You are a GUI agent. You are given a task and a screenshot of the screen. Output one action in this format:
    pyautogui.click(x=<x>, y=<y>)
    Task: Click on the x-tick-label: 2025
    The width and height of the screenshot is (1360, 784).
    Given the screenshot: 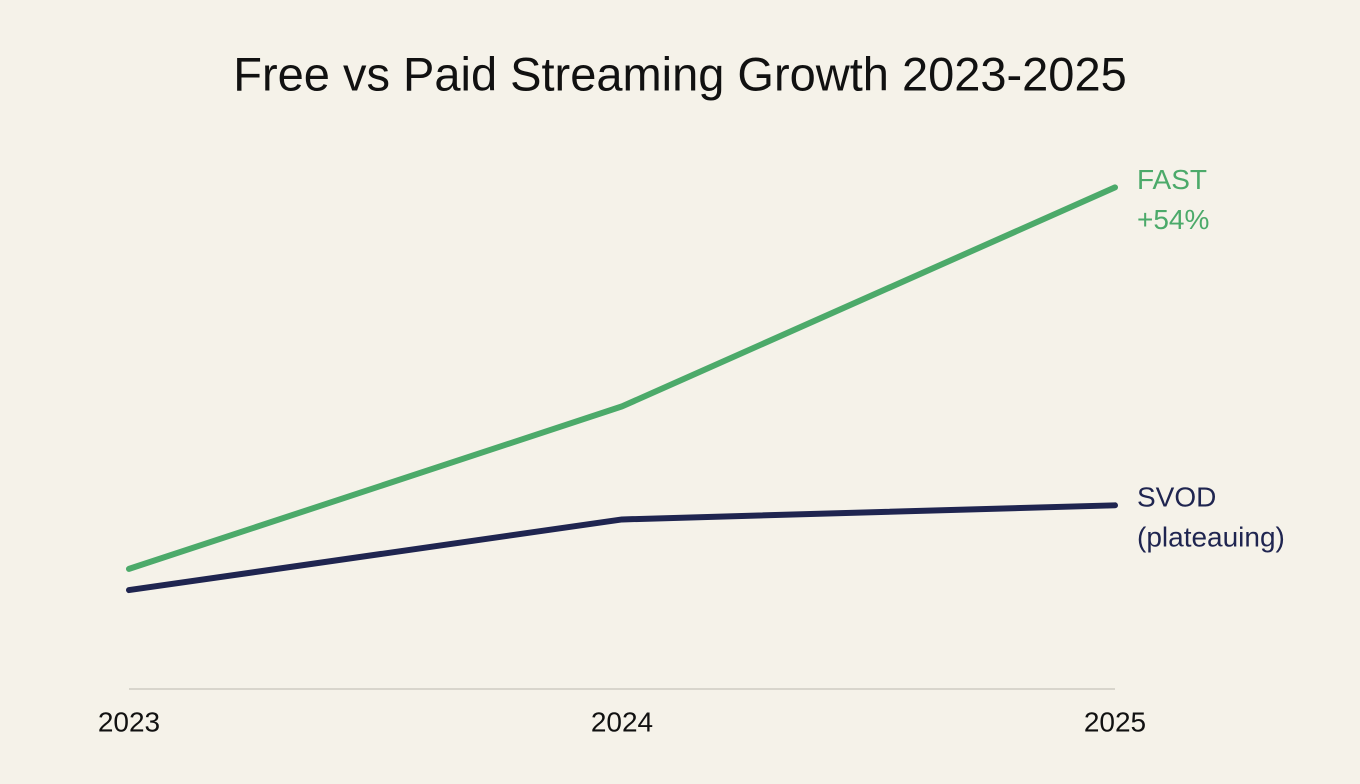 What is the action you would take?
    pyautogui.click(x=1115, y=721)
    